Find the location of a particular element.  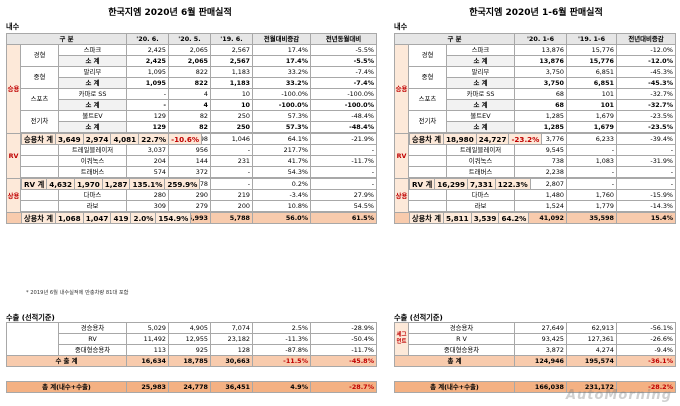

table-row: 라보 309 279 200 10.8% 54.5% is located at coordinates (192, 206).